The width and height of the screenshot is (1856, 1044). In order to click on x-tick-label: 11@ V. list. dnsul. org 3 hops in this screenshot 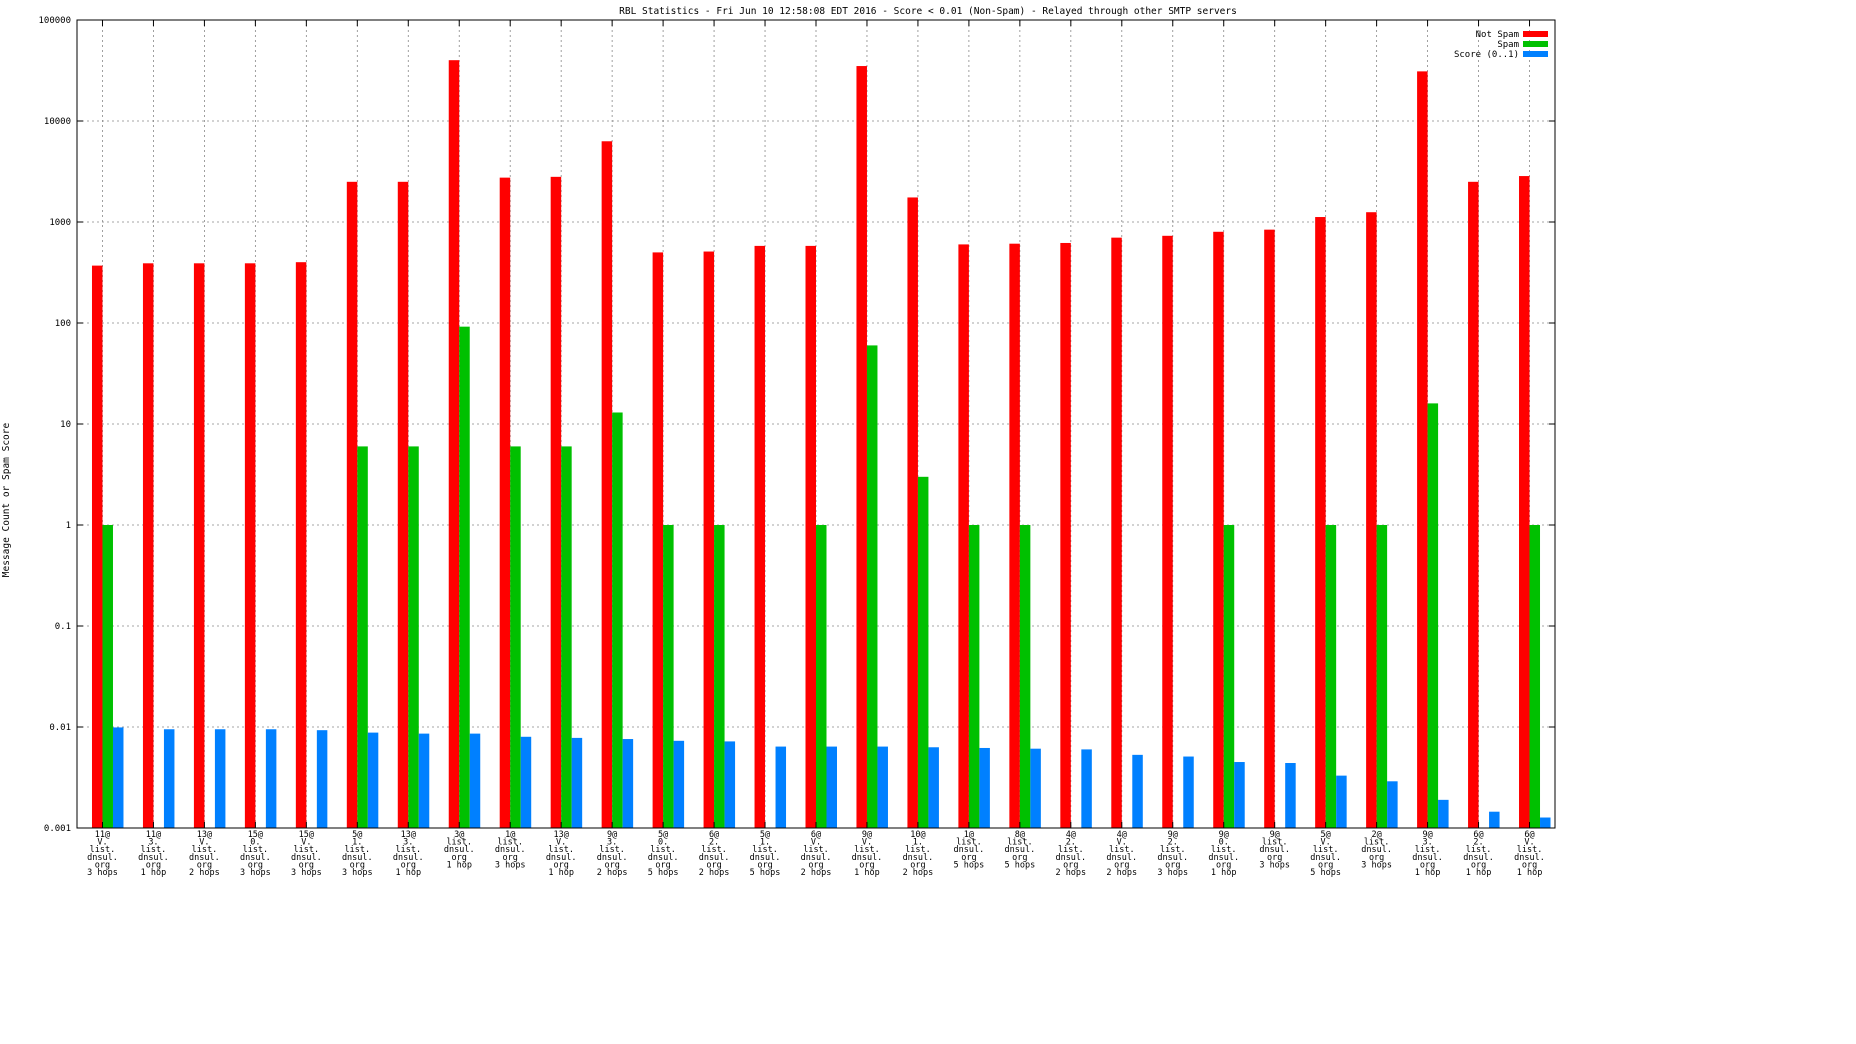, I will do `click(102, 854)`.